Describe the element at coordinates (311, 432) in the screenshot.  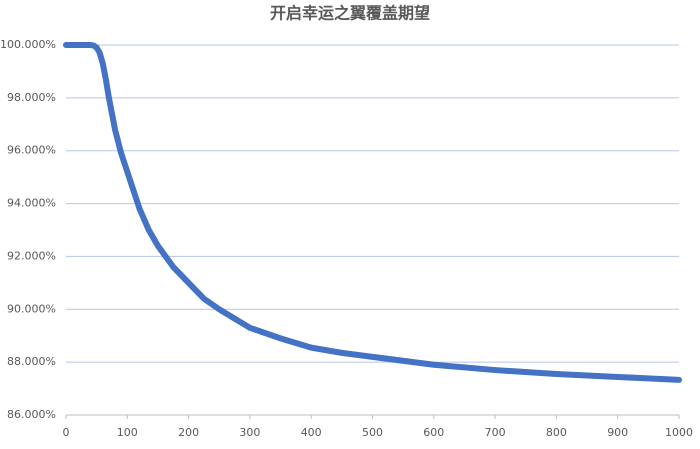
I see `x-tick-label: 400` at that location.